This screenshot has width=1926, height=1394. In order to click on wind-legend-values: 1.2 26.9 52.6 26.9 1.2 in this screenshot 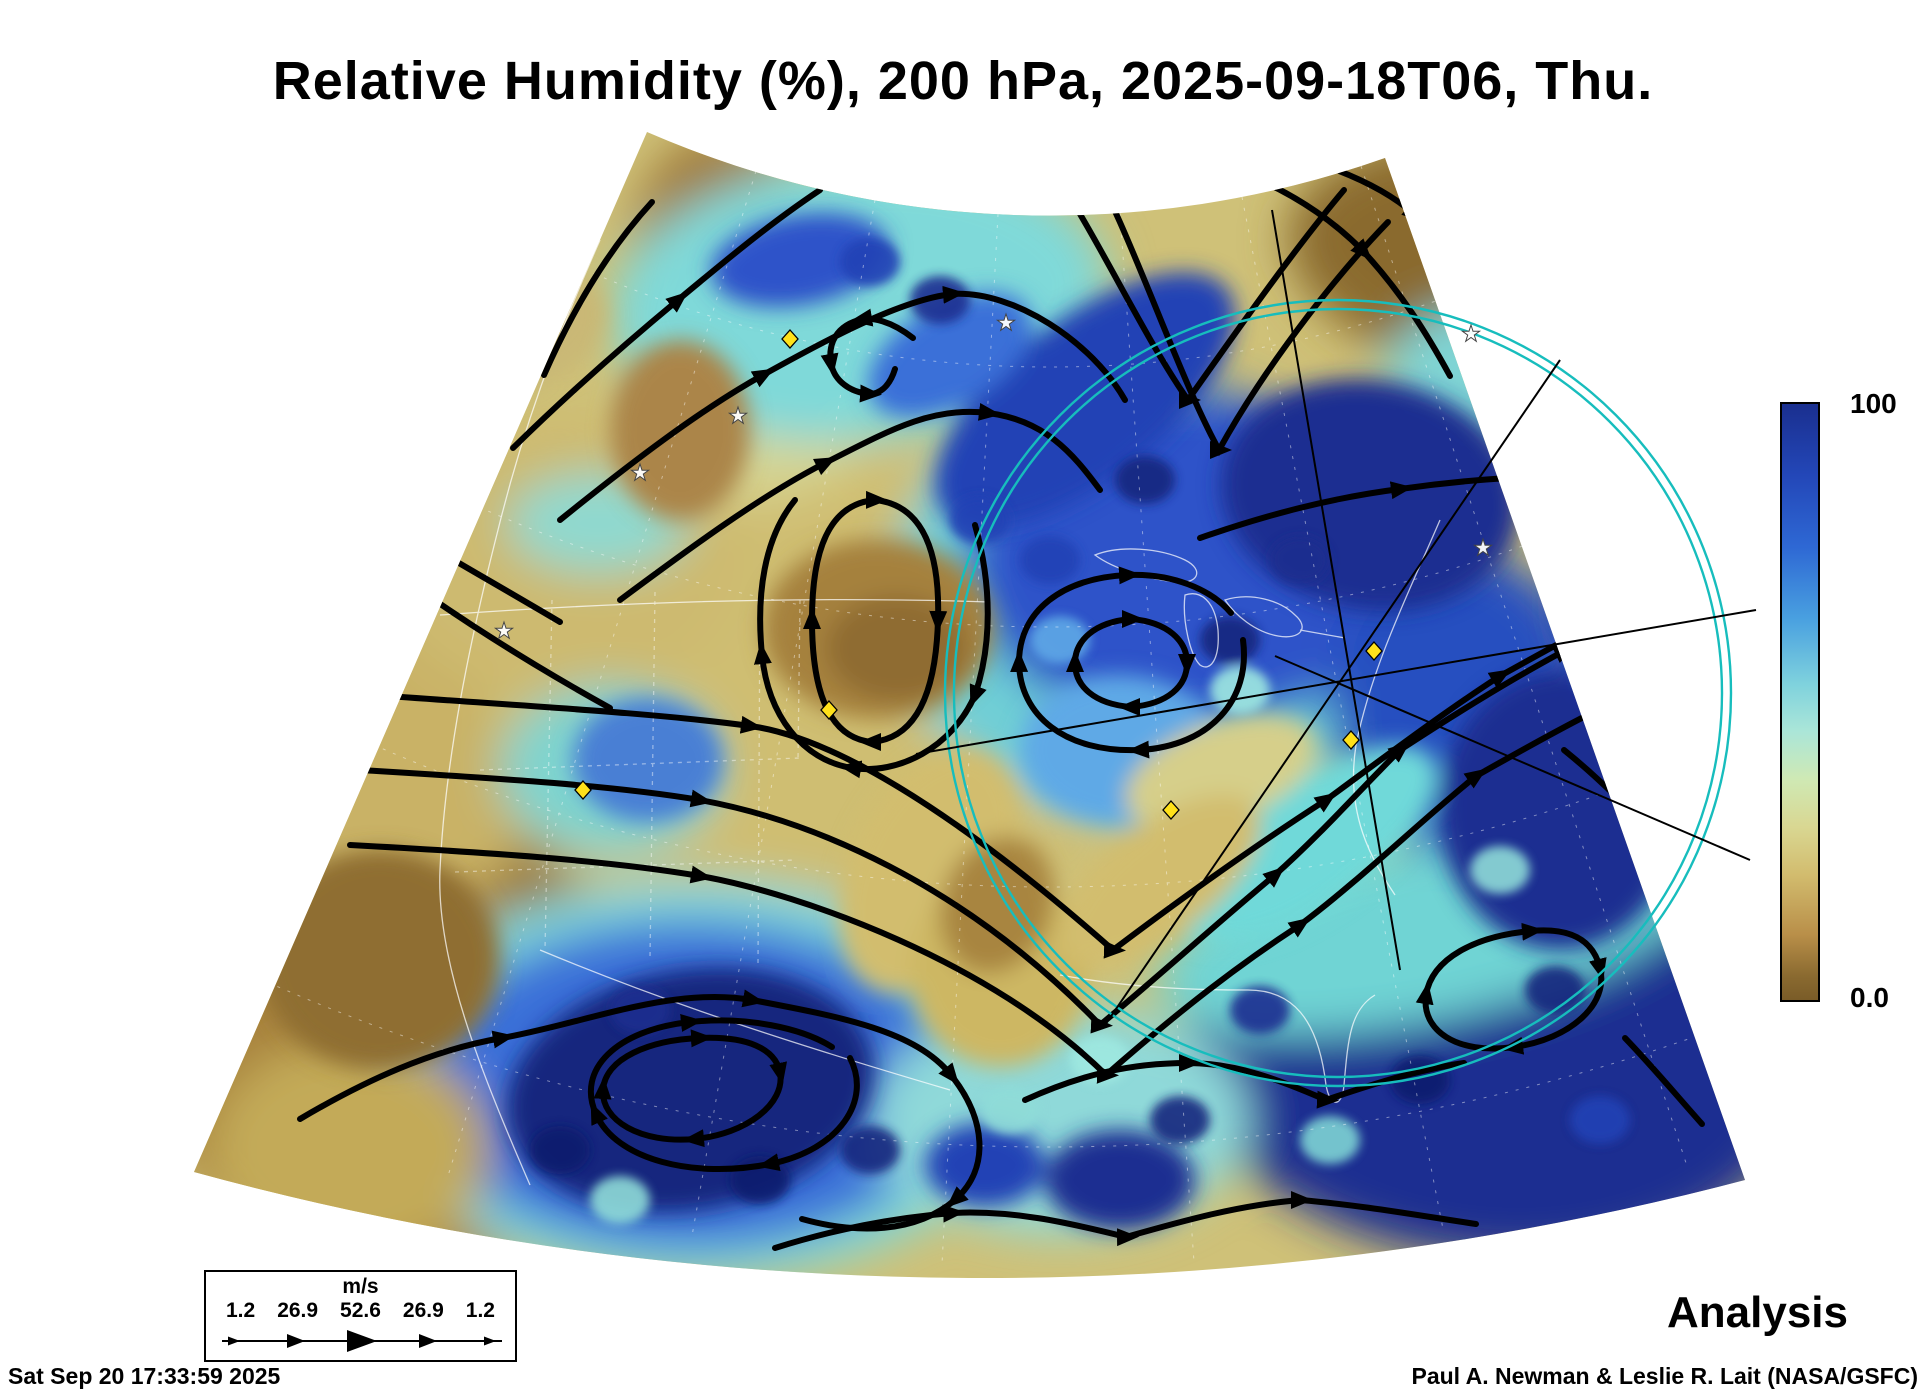, I will do `click(360, 1311)`.